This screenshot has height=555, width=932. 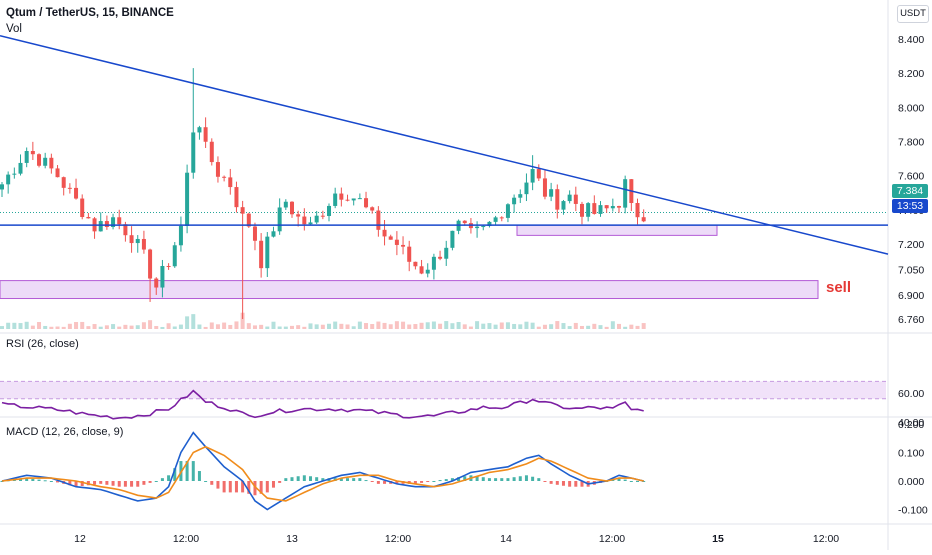 I want to click on time-tick-label: 13, so click(x=292, y=539).